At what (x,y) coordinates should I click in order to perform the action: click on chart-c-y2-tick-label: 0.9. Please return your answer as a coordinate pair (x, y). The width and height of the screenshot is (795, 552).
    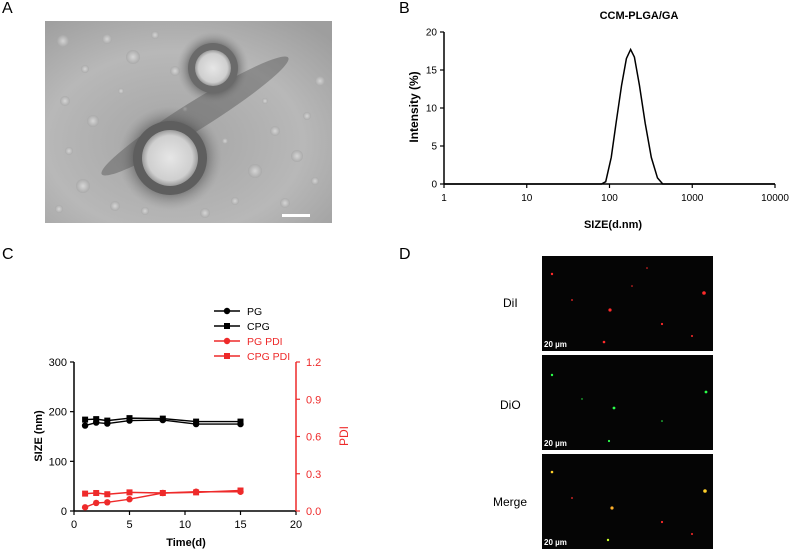
    Looking at the image, I should click on (313, 400).